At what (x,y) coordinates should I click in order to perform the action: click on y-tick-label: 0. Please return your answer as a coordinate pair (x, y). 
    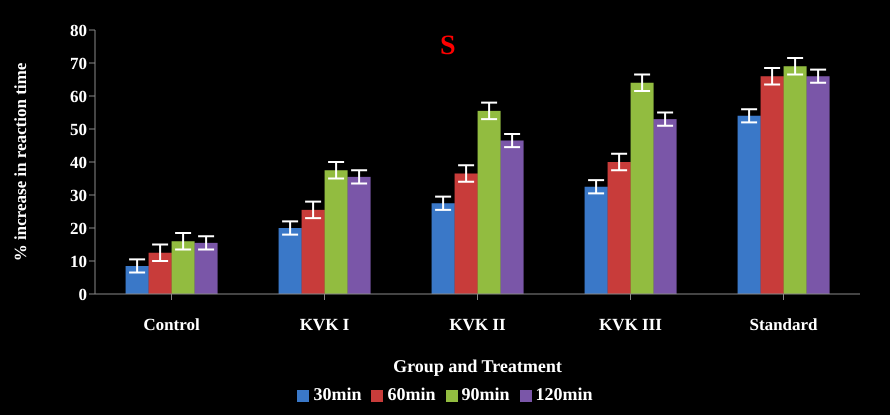
    Looking at the image, I should click on (82, 294).